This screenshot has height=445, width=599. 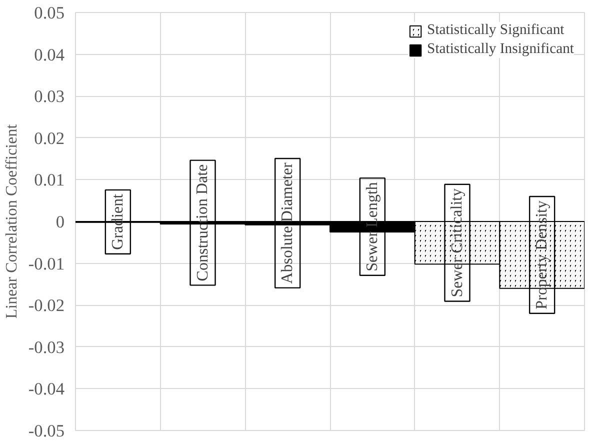 I want to click on y-tick-label: -0.04, so click(x=46, y=389).